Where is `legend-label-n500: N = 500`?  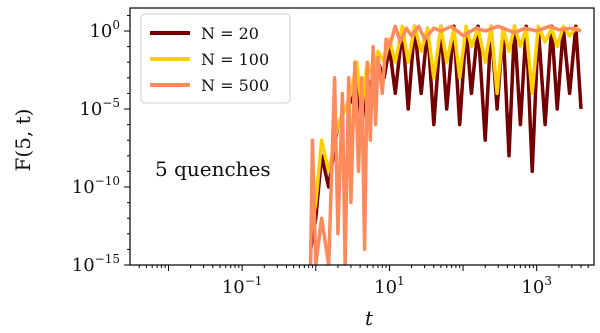
legend-label-n500: N = 500 is located at coordinates (235, 85).